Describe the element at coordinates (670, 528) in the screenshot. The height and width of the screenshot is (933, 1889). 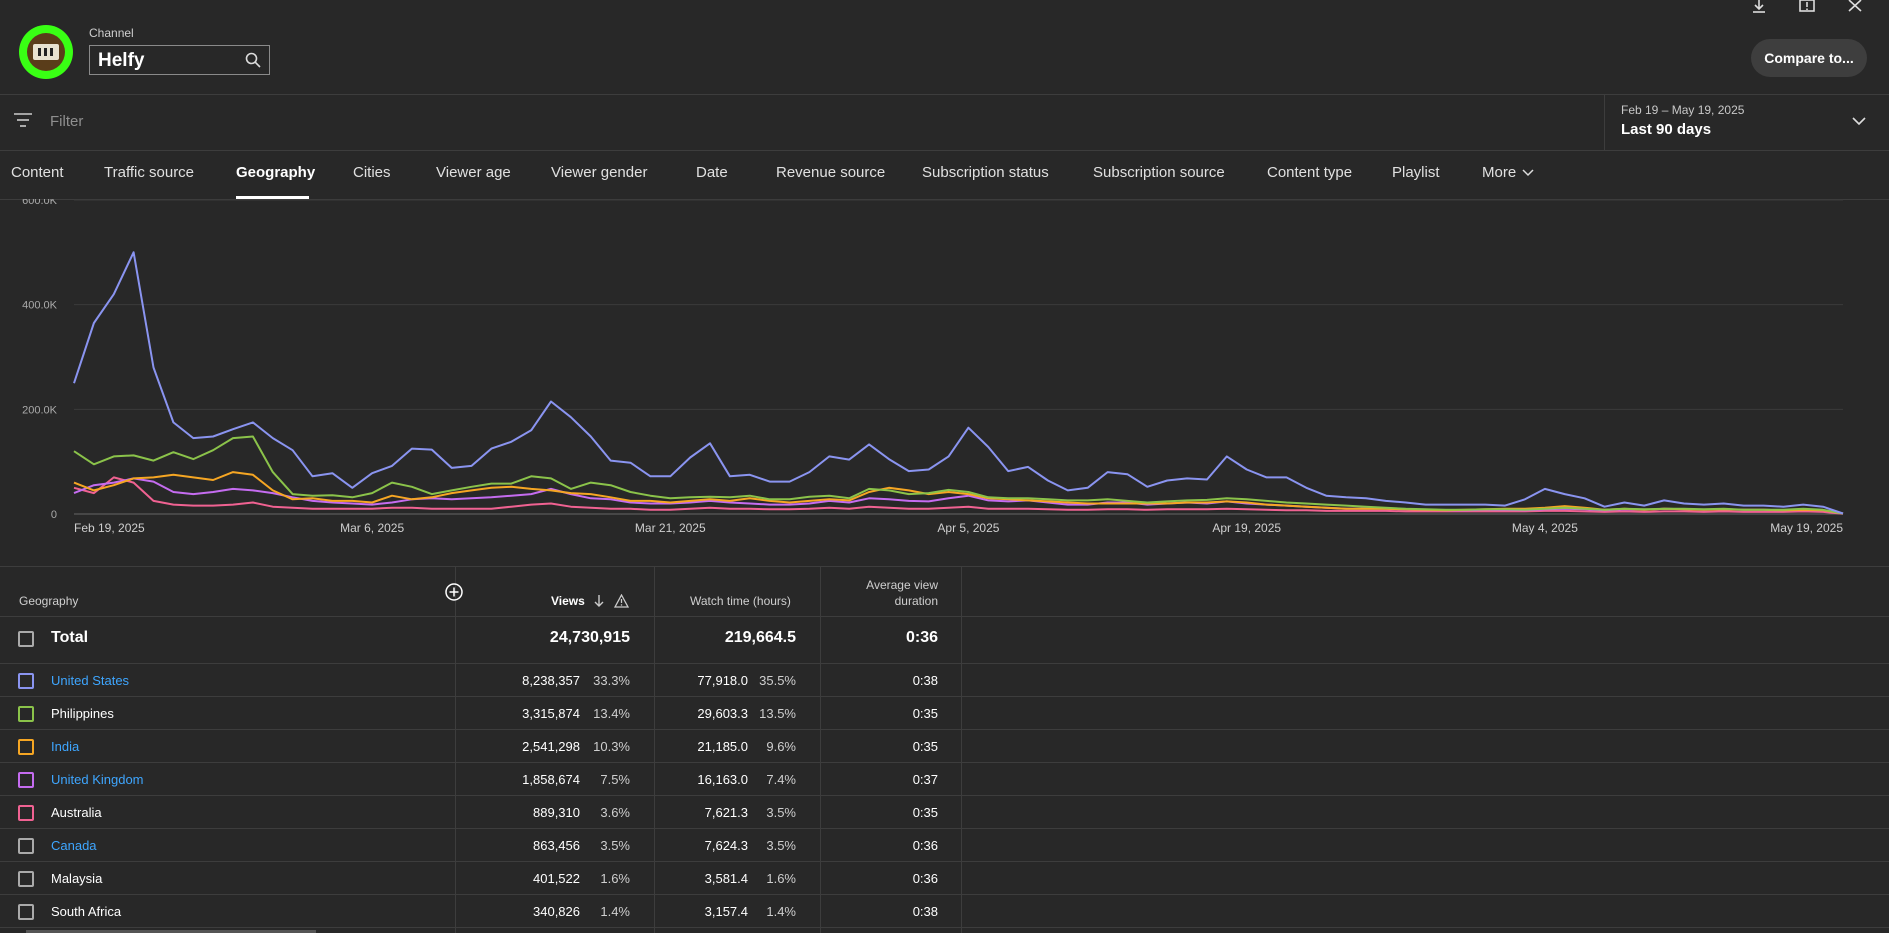
I see `x-tick-label: Mar 21, 2025` at that location.